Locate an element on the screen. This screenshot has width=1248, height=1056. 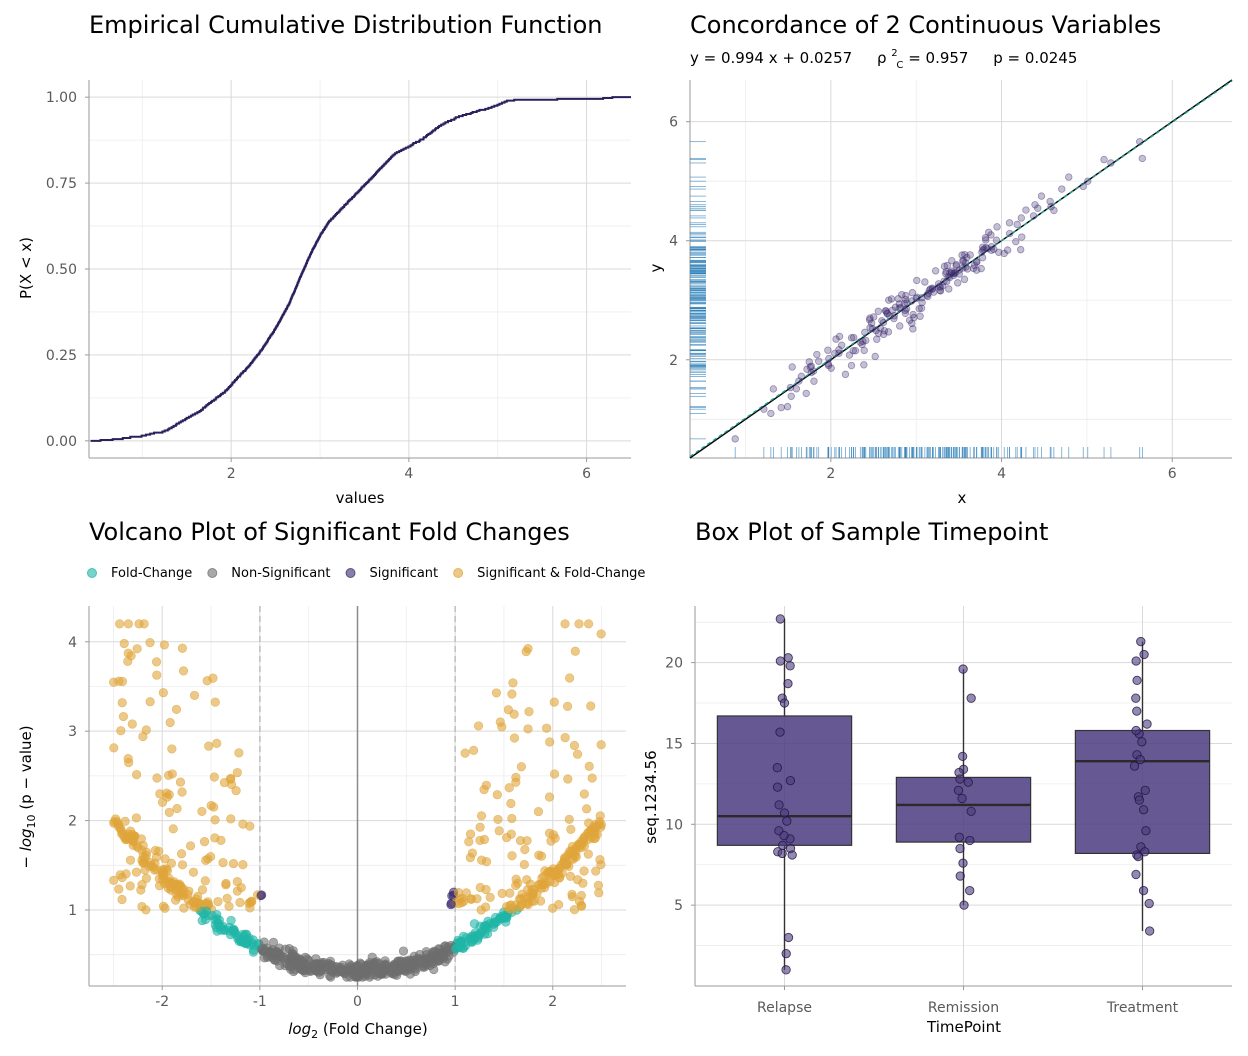
legend-label: Fold-Change is located at coordinates (151, 573).